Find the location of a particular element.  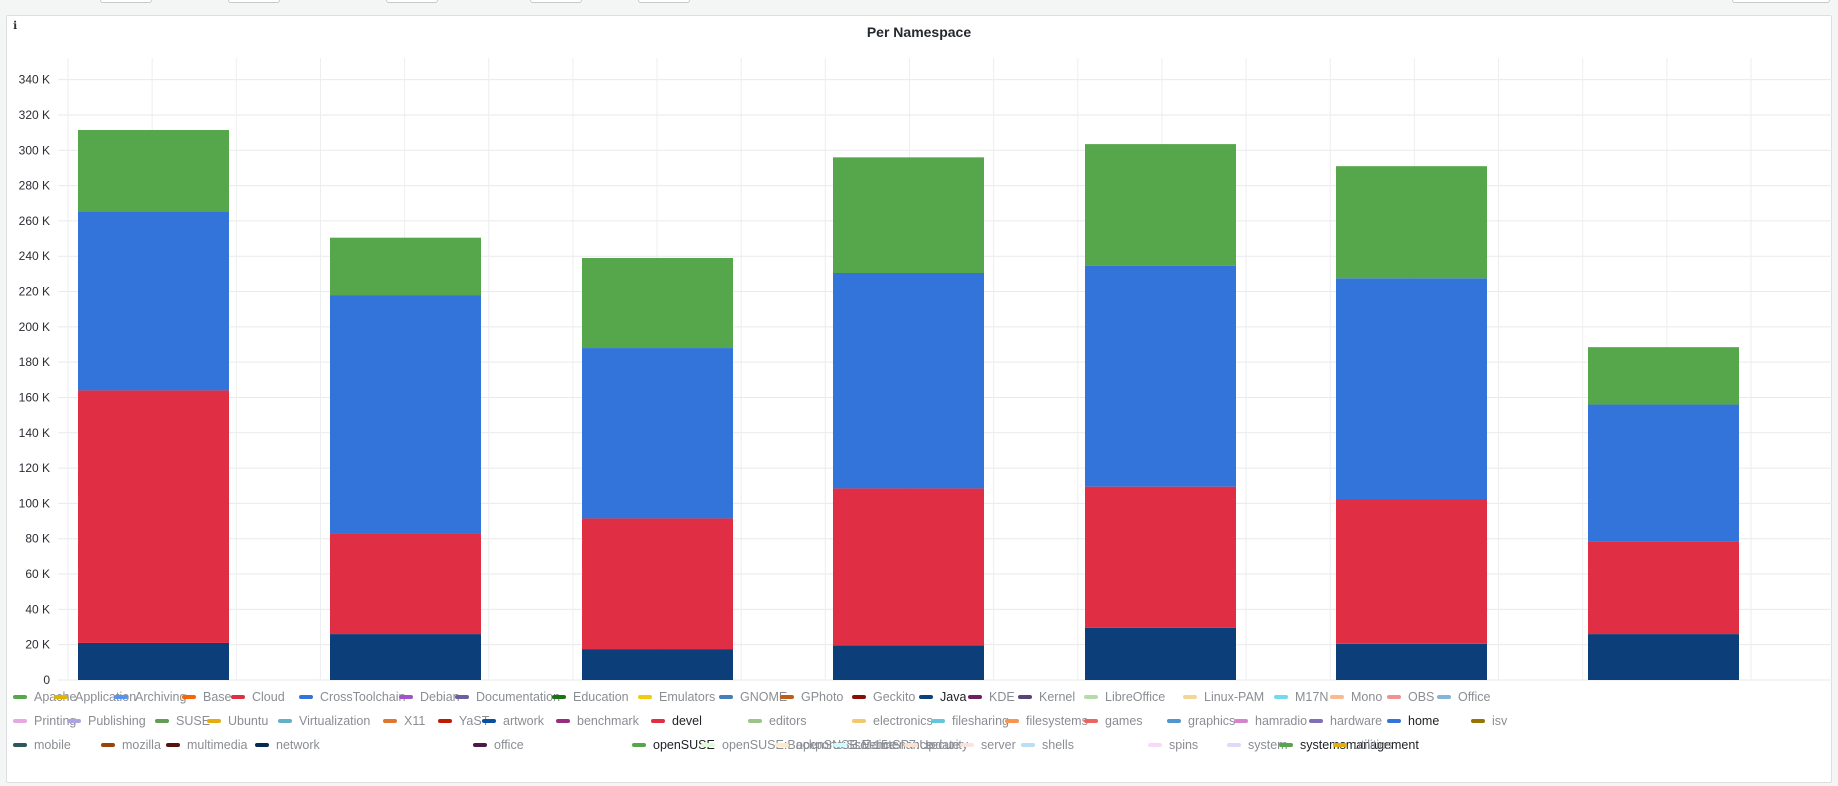

legend-item: M17N is located at coordinates (1301, 697).